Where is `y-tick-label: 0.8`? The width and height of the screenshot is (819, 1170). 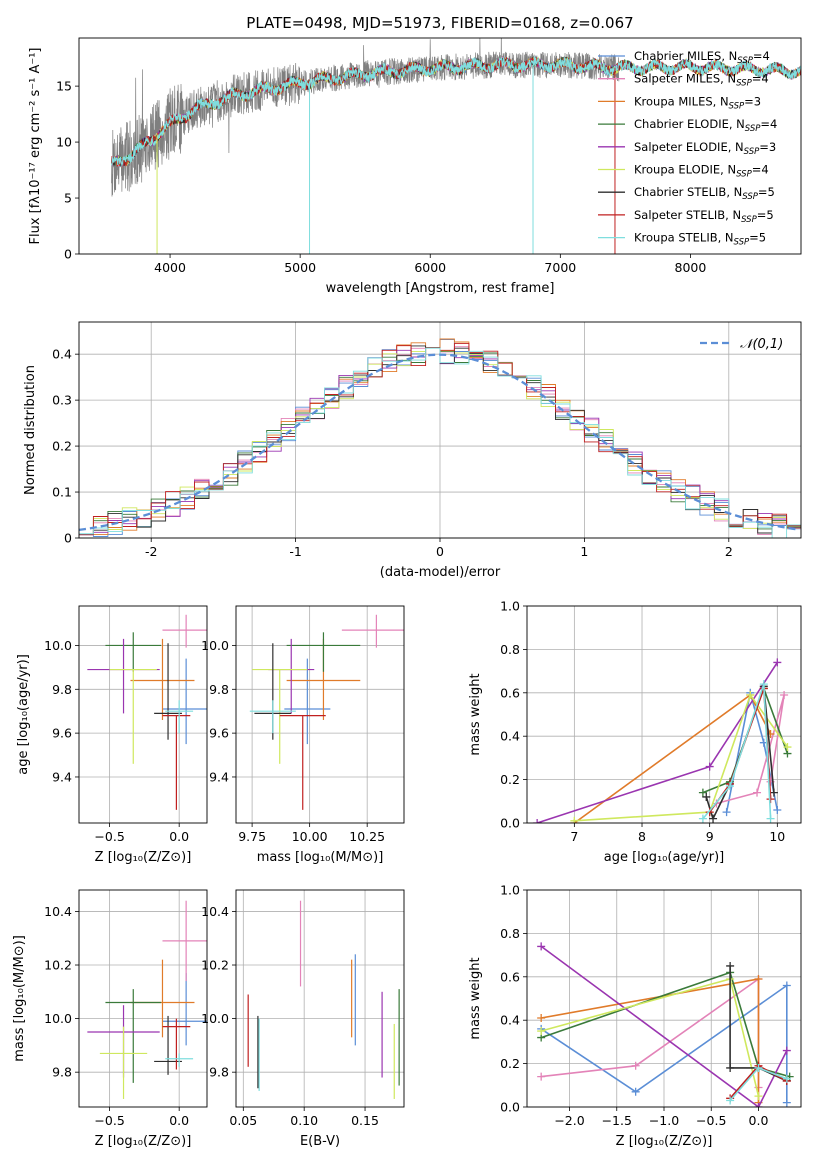
y-tick-label: 0.8 is located at coordinates (510, 649).